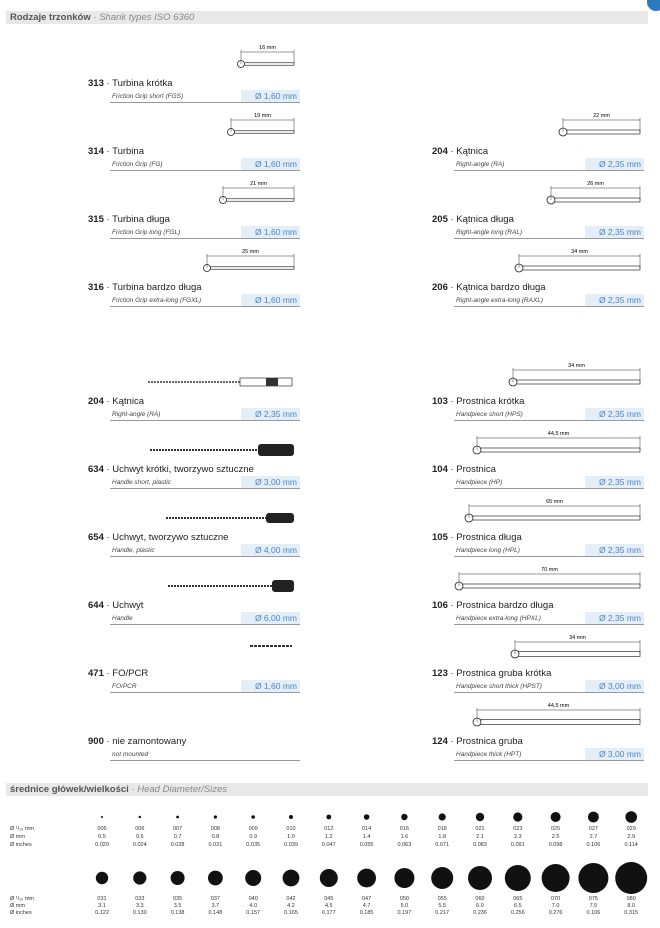 The height and width of the screenshot is (928, 660). I want to click on item-title: · Prostnica gruba krótka, so click(499, 673).